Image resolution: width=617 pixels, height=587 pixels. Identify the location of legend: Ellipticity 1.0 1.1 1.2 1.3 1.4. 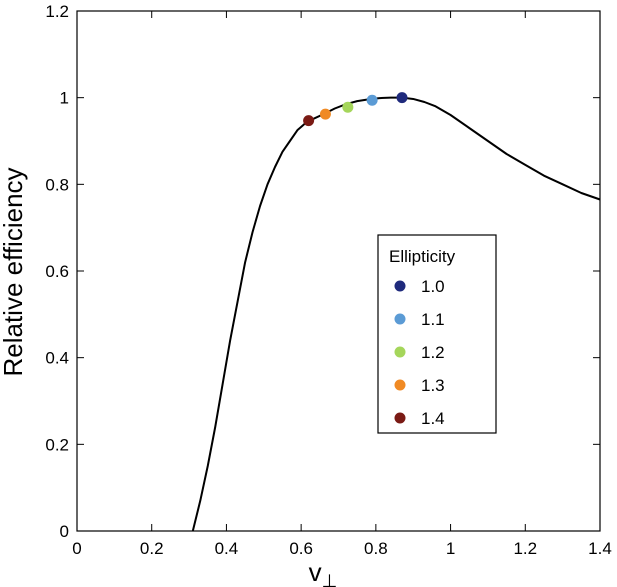
(437, 334).